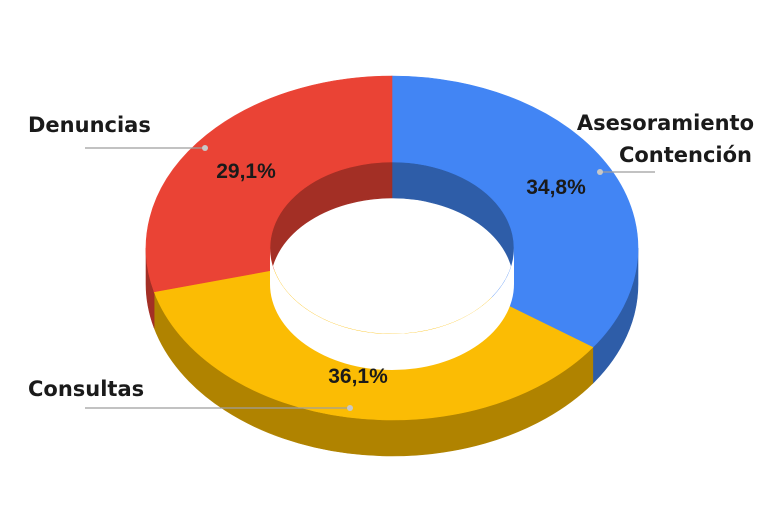 The width and height of the screenshot is (768, 510). What do you see at coordinates (246, 171) in the screenshot?
I see `data-label-denuncias: 29,1%` at bounding box center [246, 171].